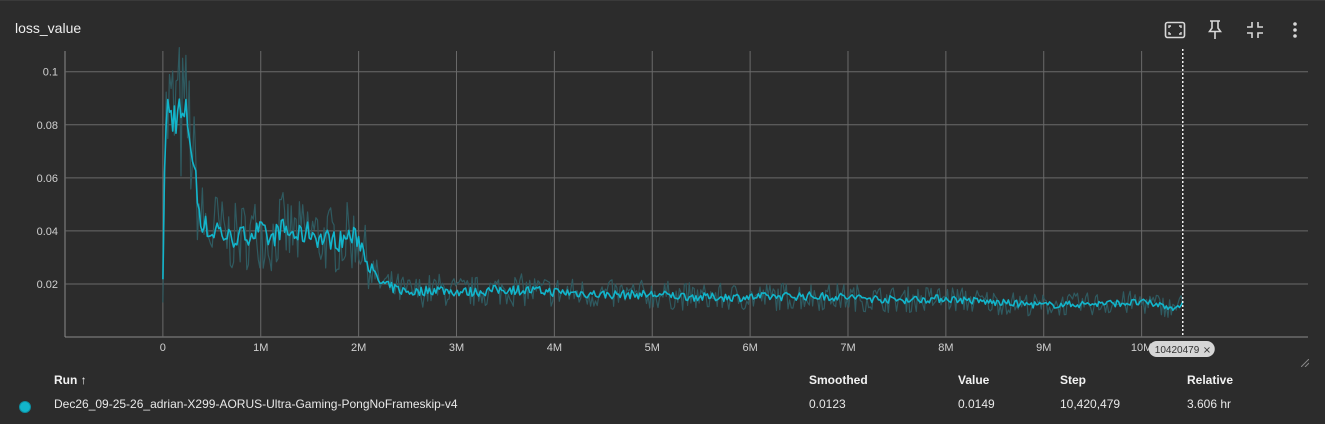 This screenshot has height=424, width=1325. I want to click on run-color-swatch, so click(25, 407).